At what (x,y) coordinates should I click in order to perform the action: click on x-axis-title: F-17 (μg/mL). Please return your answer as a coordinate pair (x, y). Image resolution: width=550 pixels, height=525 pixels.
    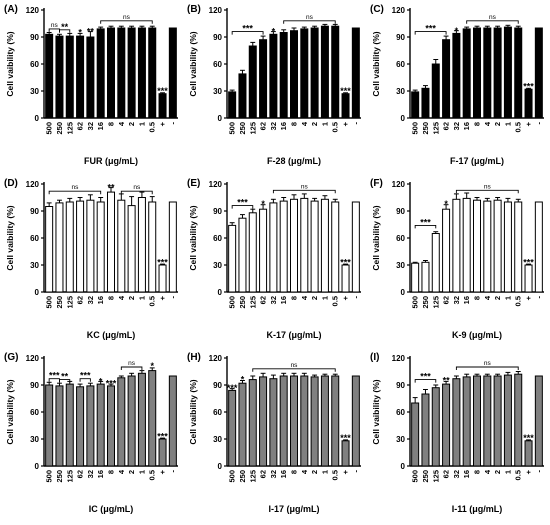
    Looking at the image, I should click on (477, 161).